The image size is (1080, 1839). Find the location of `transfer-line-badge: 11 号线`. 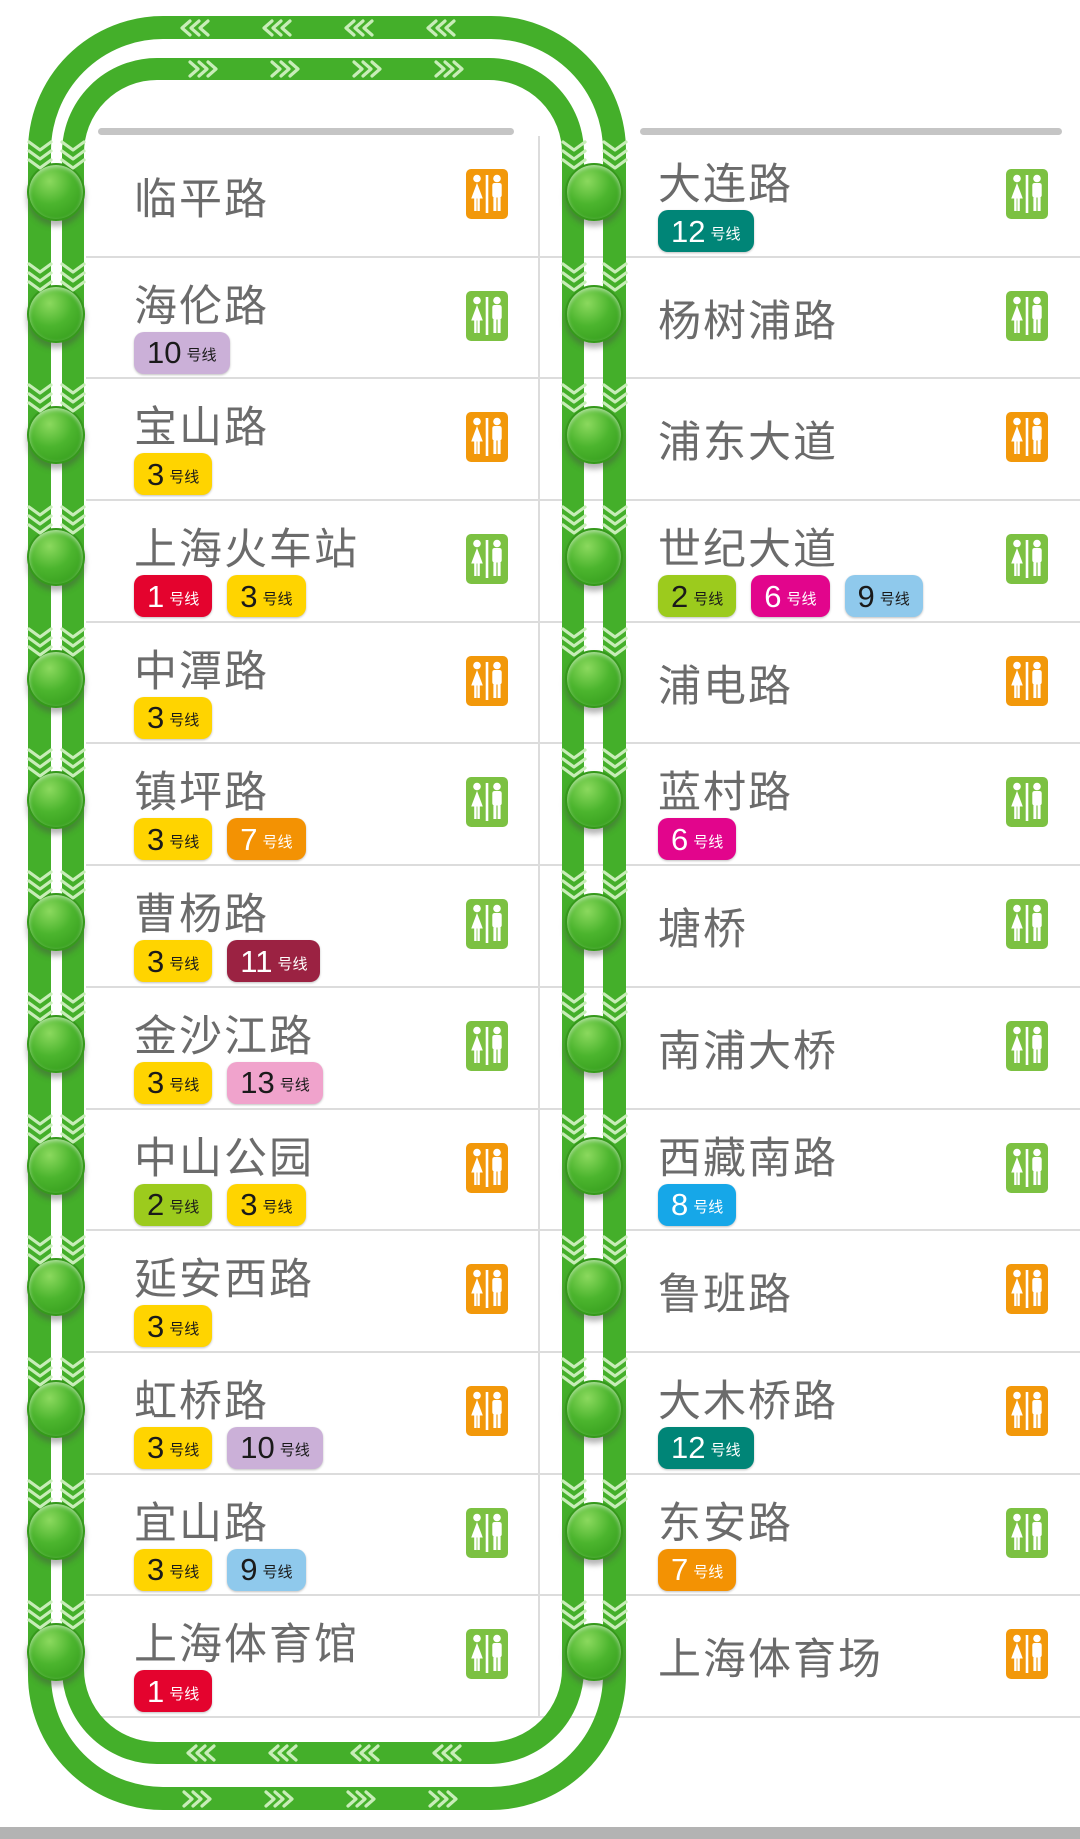

transfer-line-badge: 11 号线 is located at coordinates (274, 961).